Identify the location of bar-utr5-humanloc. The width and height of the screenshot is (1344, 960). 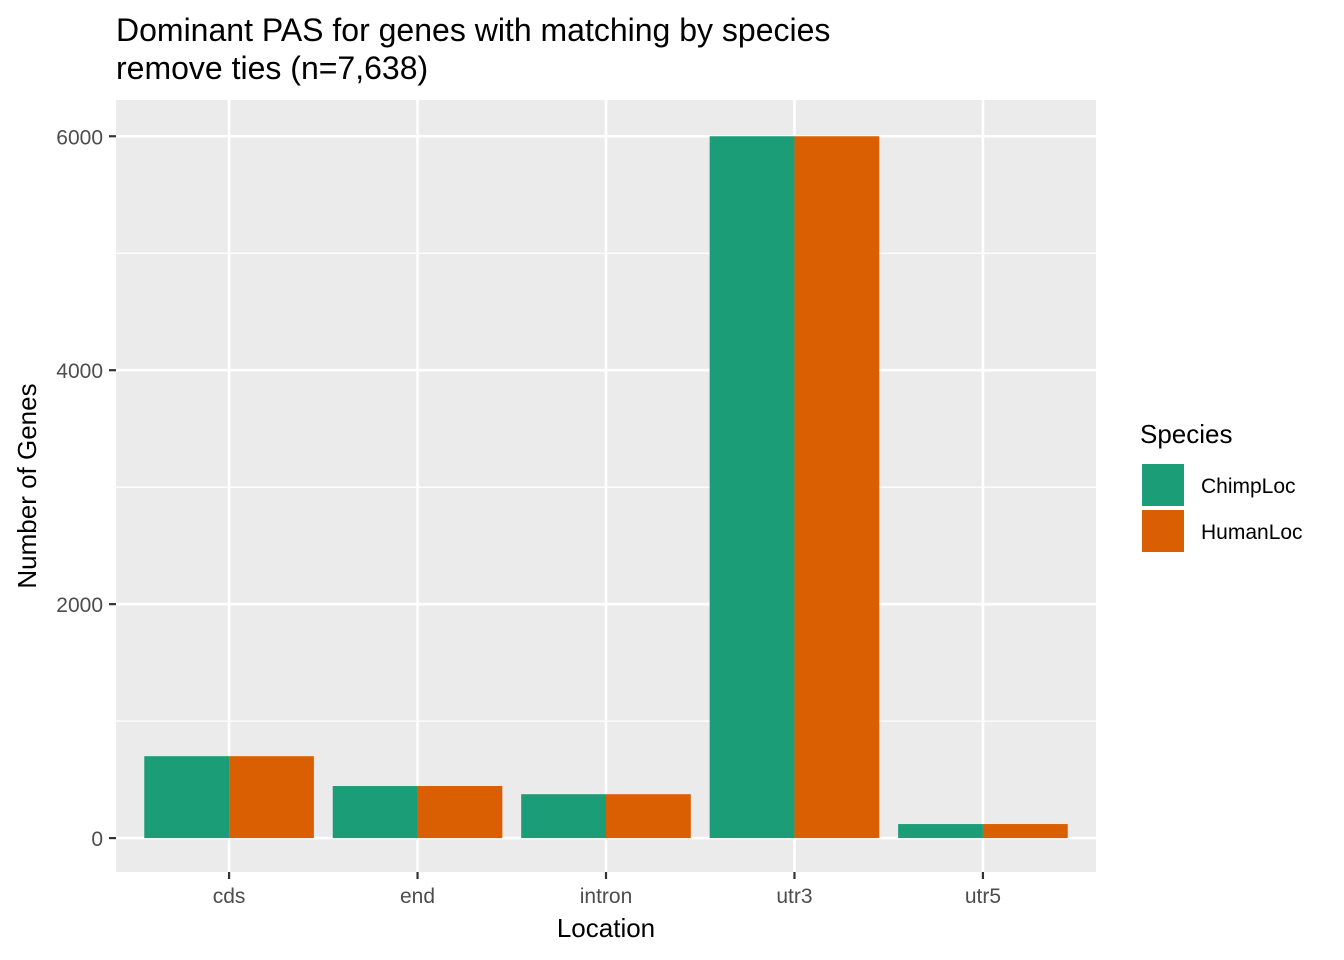
(1025, 831).